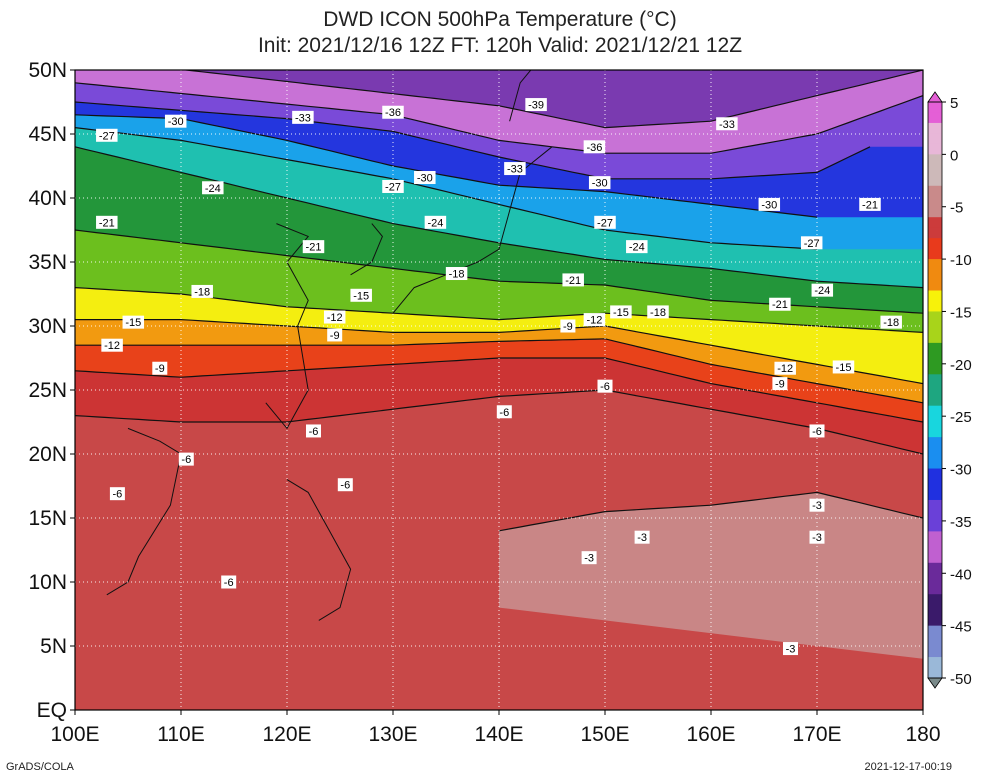 The height and width of the screenshot is (779, 1000). What do you see at coordinates (604, 734) in the screenshot?
I see `lon-label: 150E` at bounding box center [604, 734].